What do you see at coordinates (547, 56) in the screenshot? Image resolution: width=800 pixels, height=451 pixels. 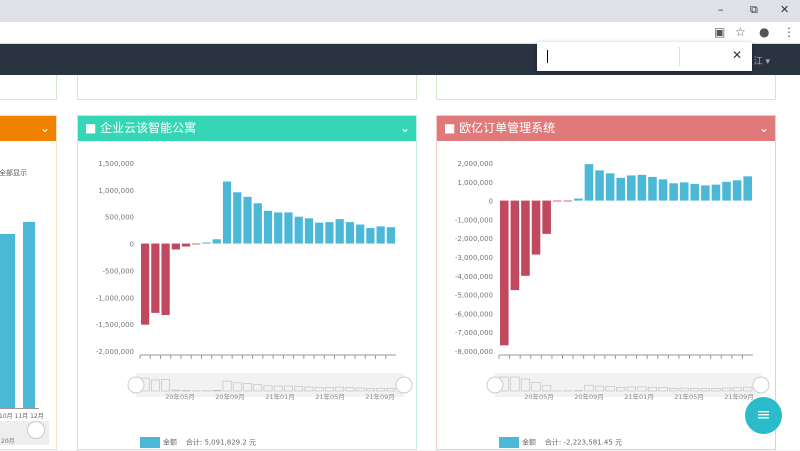 I see `find-input` at bounding box center [547, 56].